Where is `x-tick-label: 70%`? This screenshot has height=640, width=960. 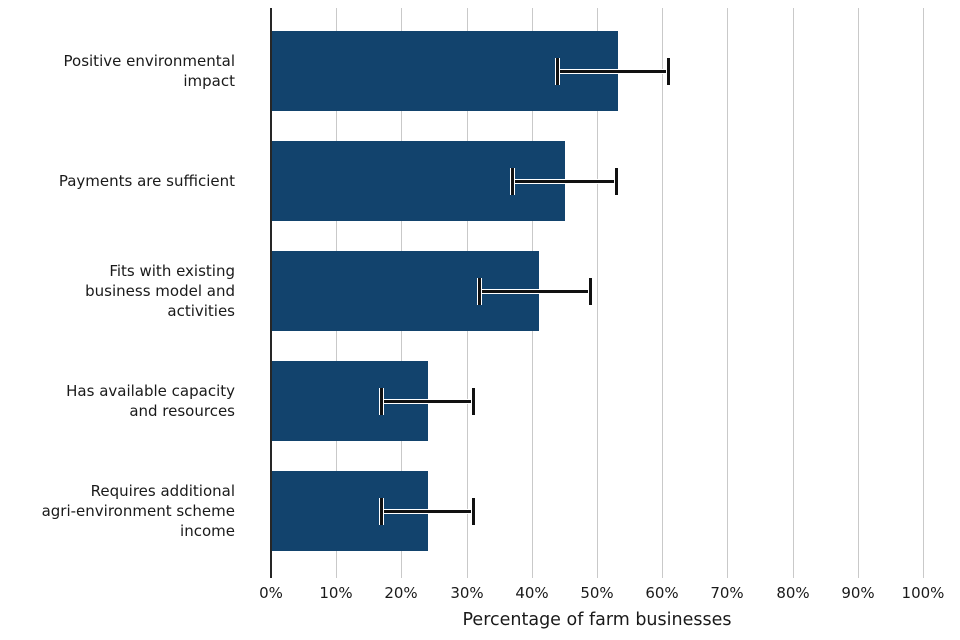
x-tick-label: 70% is located at coordinates (727, 593).